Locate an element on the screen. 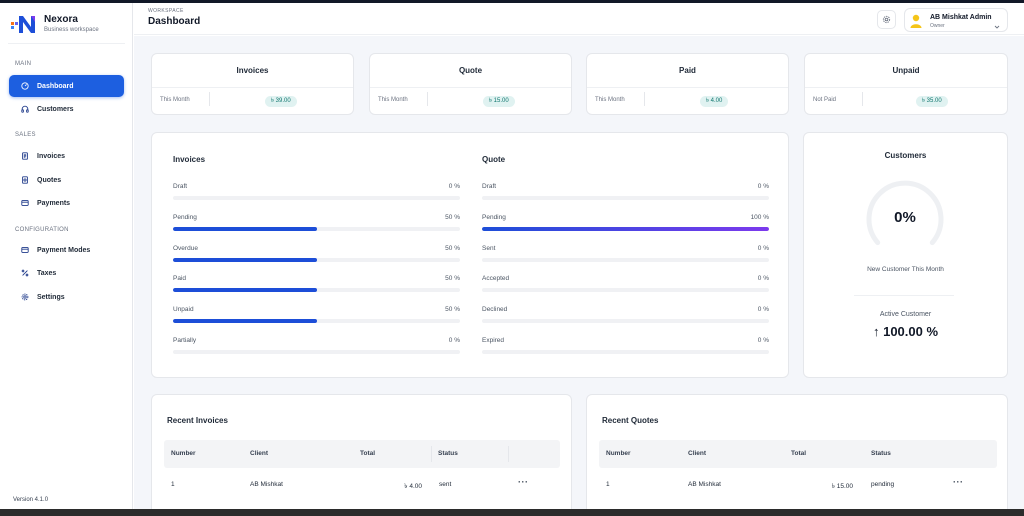 The image size is (1024, 516). column-header-status: Status is located at coordinates (448, 453).